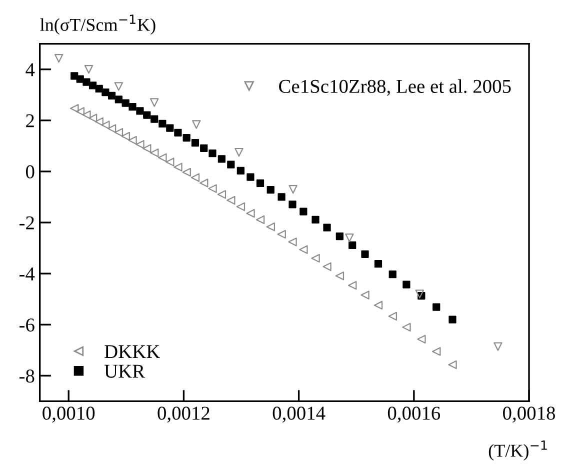 The width and height of the screenshot is (561, 466). Describe the element at coordinates (395, 87) in the screenshot. I see `legend-label: Ce1Sc10Zr88, Lee et al. 2005` at that location.